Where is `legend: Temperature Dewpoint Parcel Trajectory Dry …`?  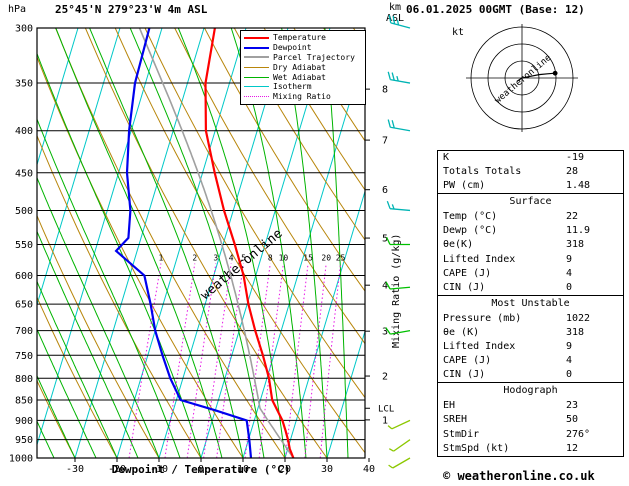 legend: Temperature Dewpoint Parcel Trajectory Dry … is located at coordinates (303, 67).